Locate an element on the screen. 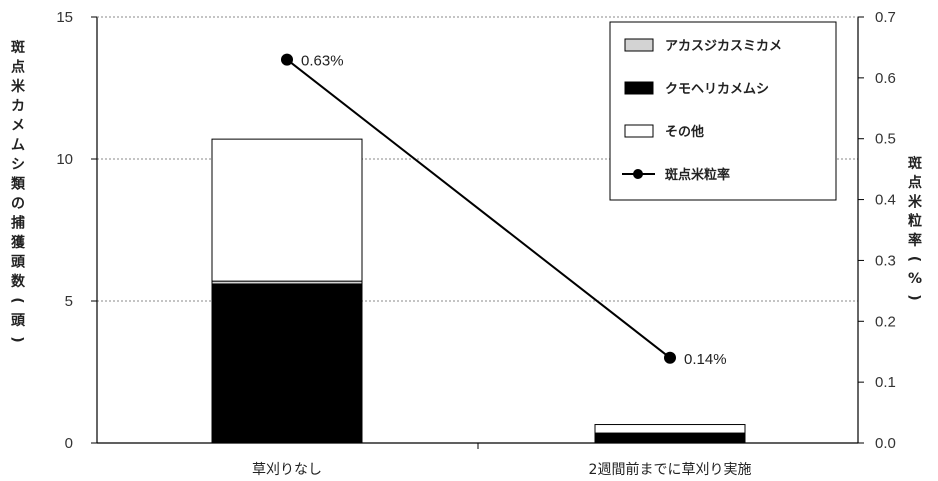  y2-tick-label: 0.4 is located at coordinates (885, 200).